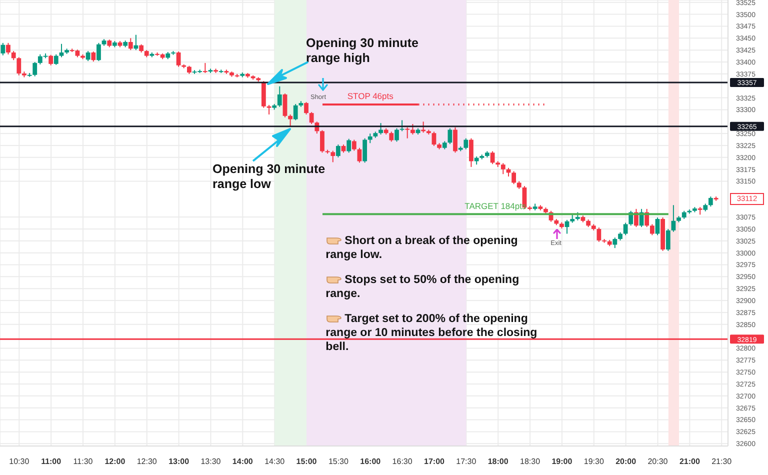 The image size is (768, 475). Describe the element at coordinates (269, 177) in the screenshot. I see `annotation: Opening 30 minute range low` at that location.